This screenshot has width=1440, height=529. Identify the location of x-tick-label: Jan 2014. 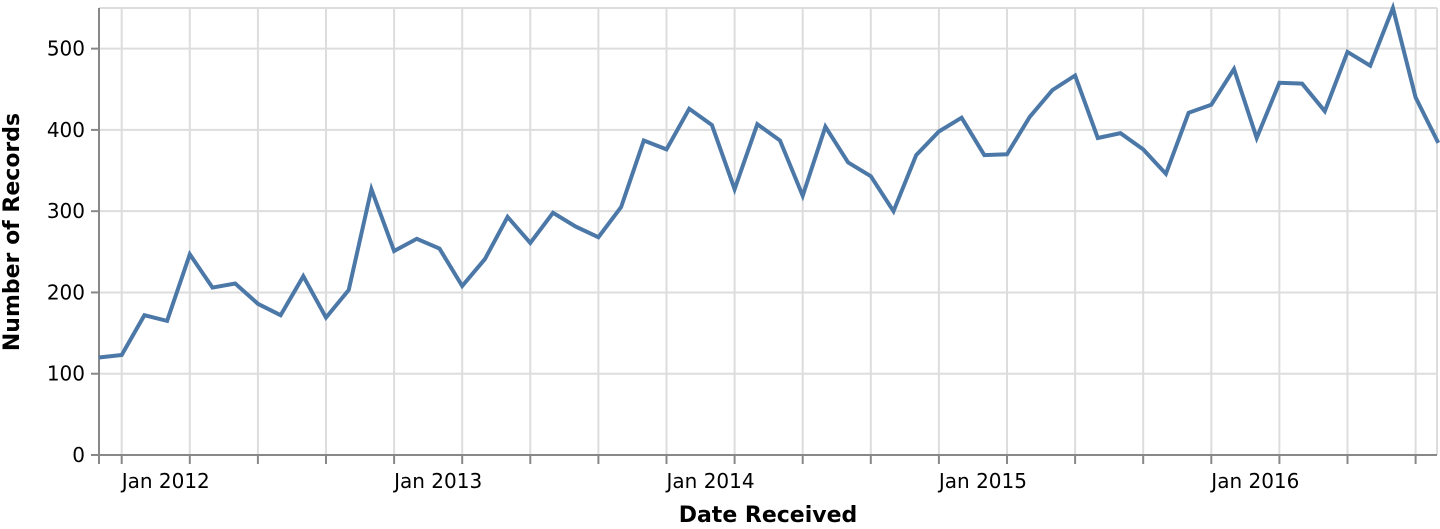
(710, 481).